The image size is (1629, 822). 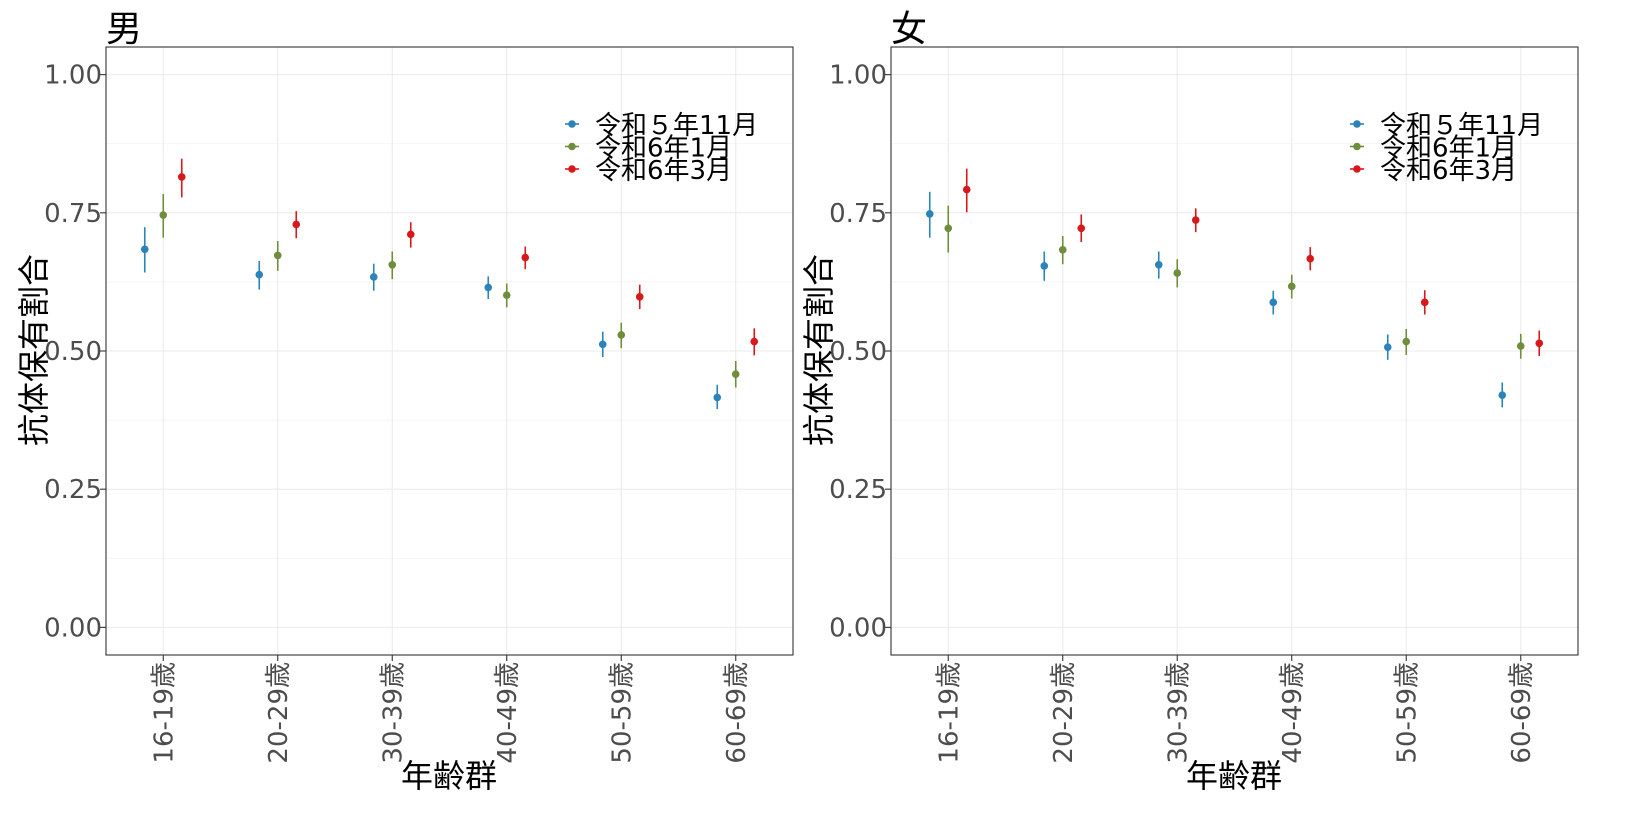 I want to click on panel-title: 女, so click(x=909, y=29).